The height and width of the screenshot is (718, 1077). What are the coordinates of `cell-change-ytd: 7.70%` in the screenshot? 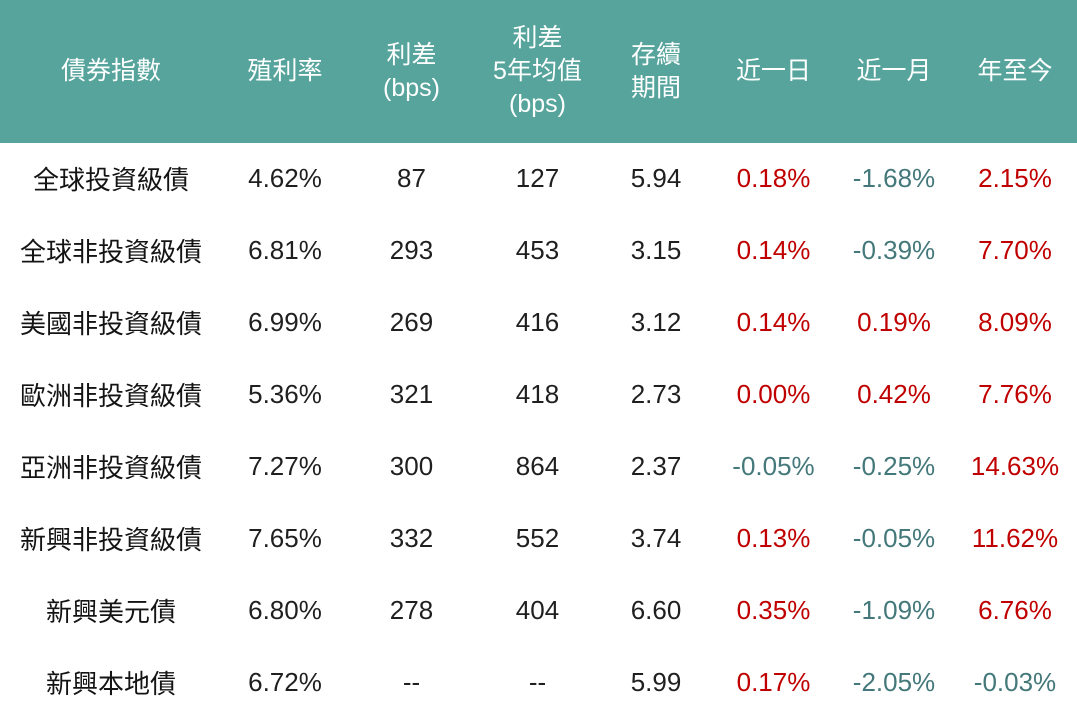 It's located at (1015, 250).